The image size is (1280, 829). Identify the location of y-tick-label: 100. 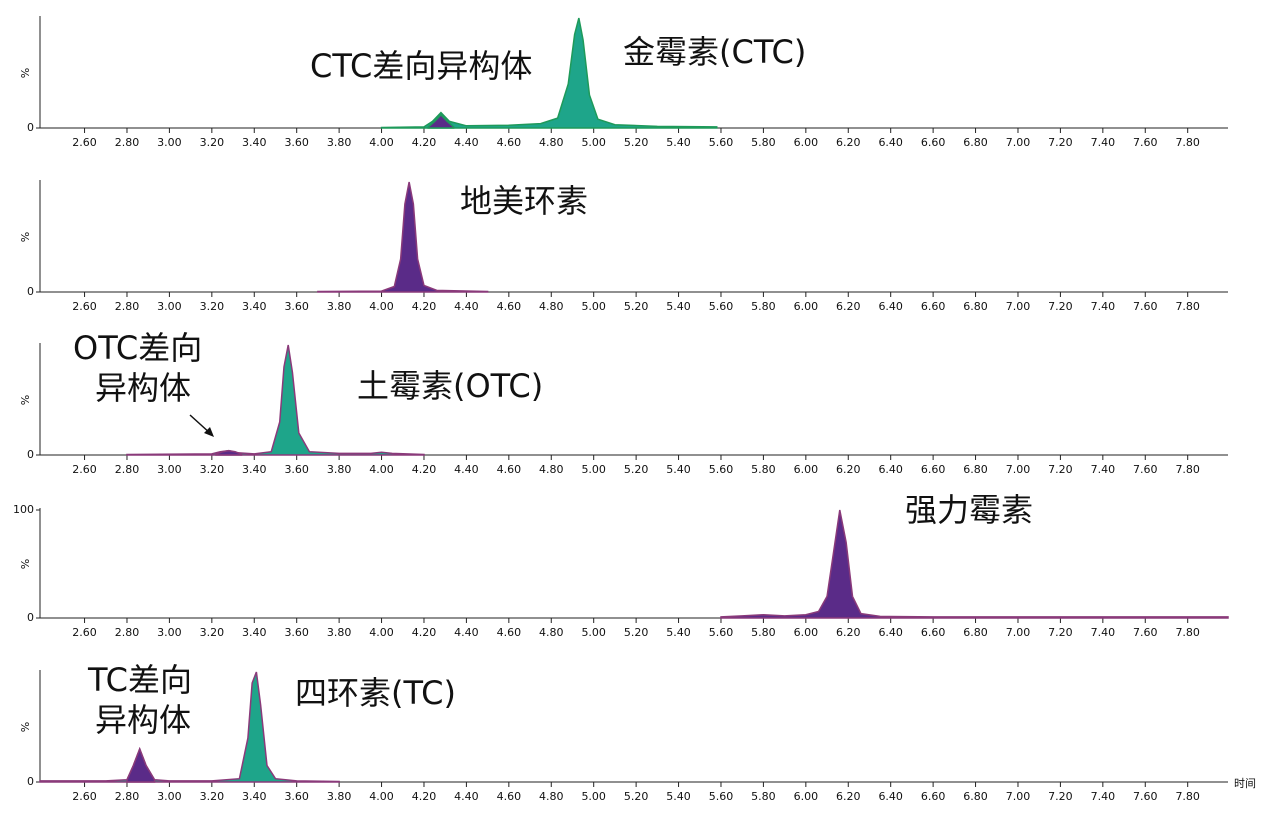
(23, 509).